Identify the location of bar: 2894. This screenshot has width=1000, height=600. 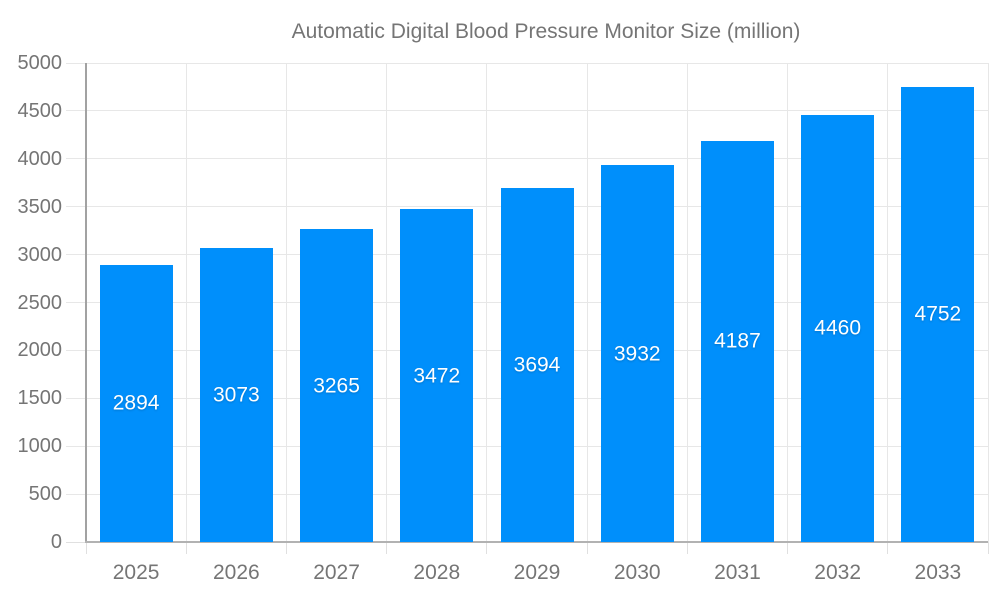
(136, 403).